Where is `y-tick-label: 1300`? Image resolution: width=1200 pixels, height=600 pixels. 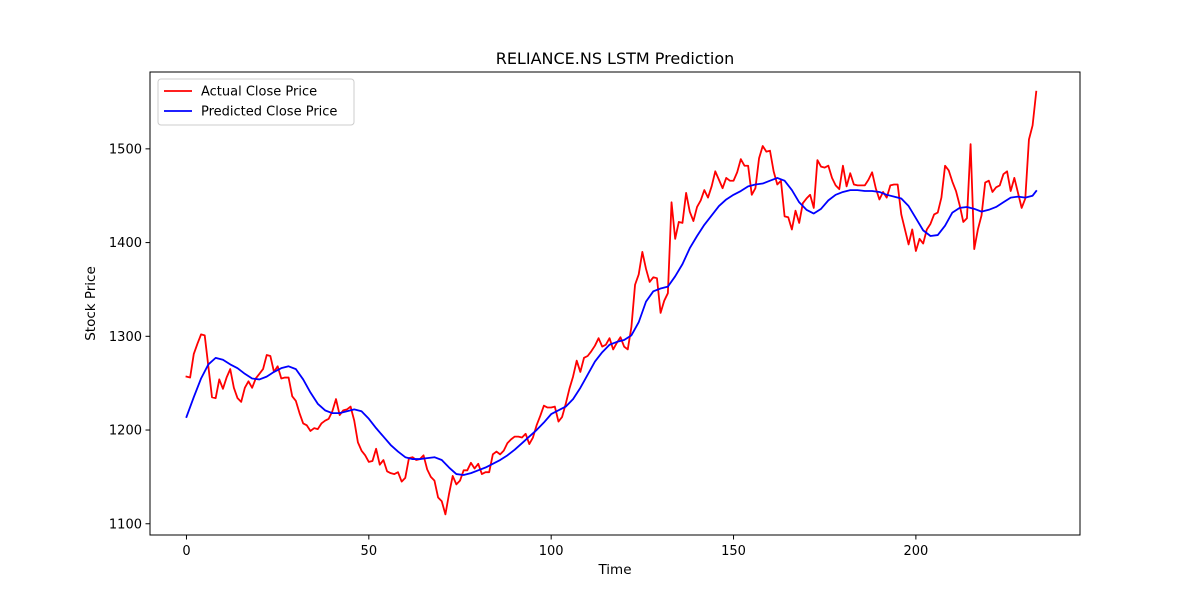
y-tick-label: 1300 is located at coordinates (125, 337).